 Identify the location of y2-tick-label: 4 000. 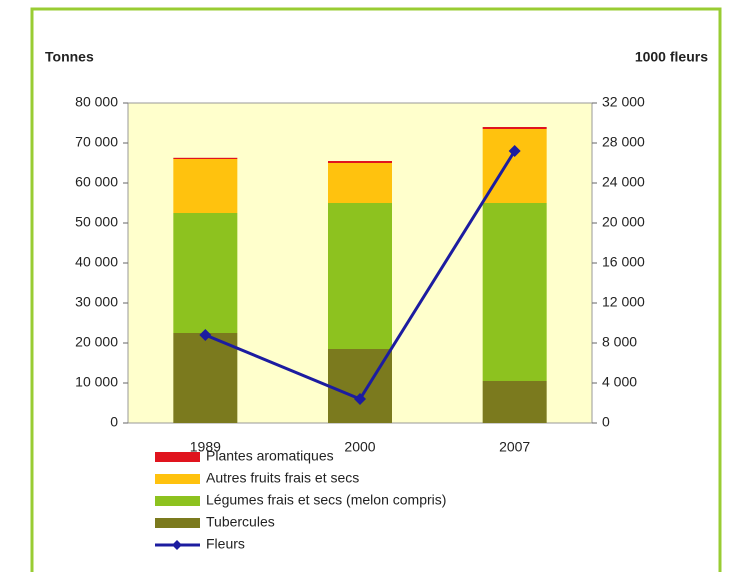
(619, 382).